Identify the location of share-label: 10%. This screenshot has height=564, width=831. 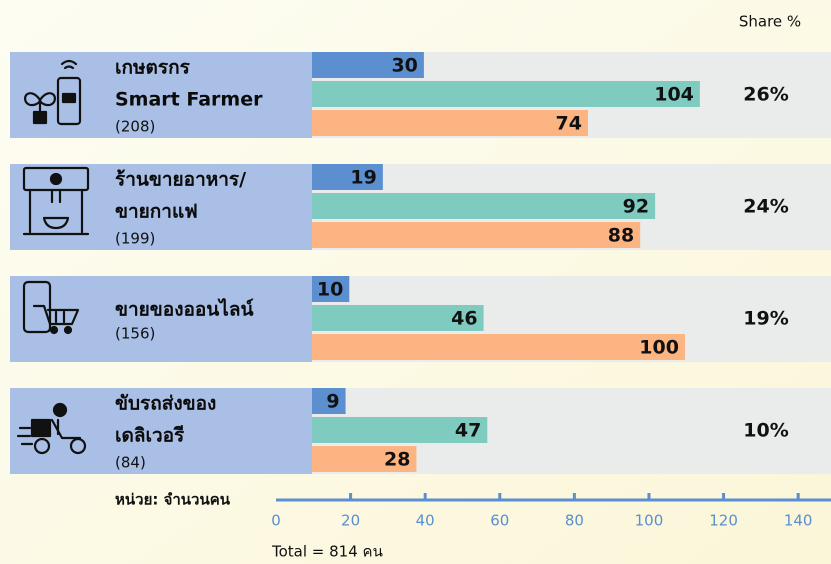
(765, 431).